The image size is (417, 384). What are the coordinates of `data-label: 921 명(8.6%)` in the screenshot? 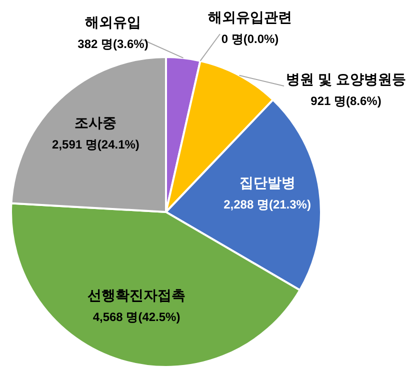 It's located at (346, 101).